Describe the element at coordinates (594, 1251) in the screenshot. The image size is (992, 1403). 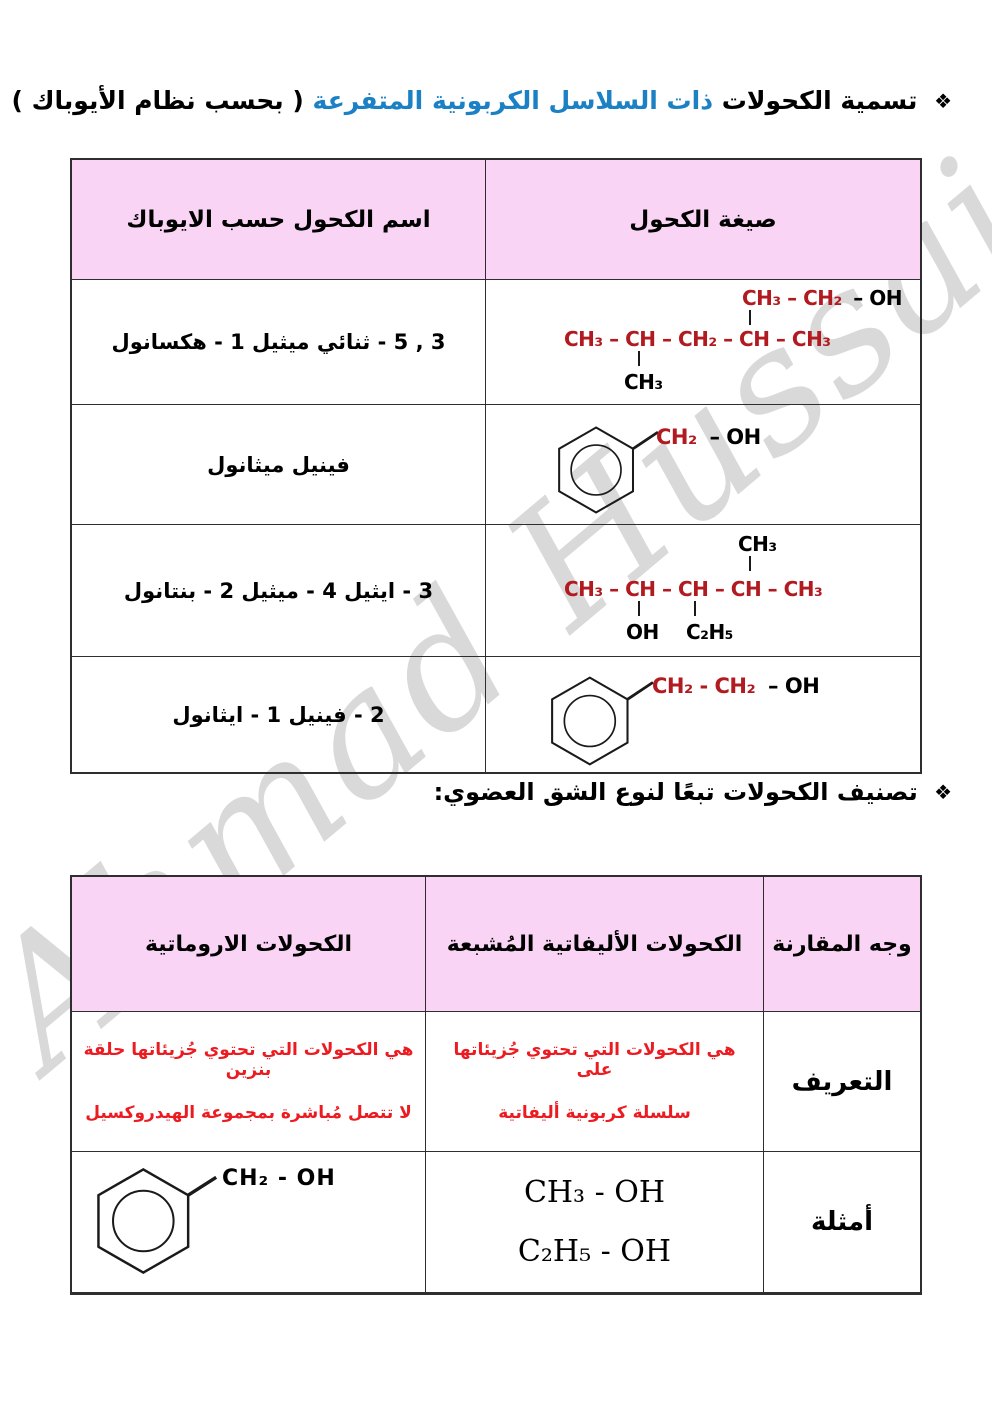
I see `examples-aliphatic-line2: C₂H₅ - OH` at that location.